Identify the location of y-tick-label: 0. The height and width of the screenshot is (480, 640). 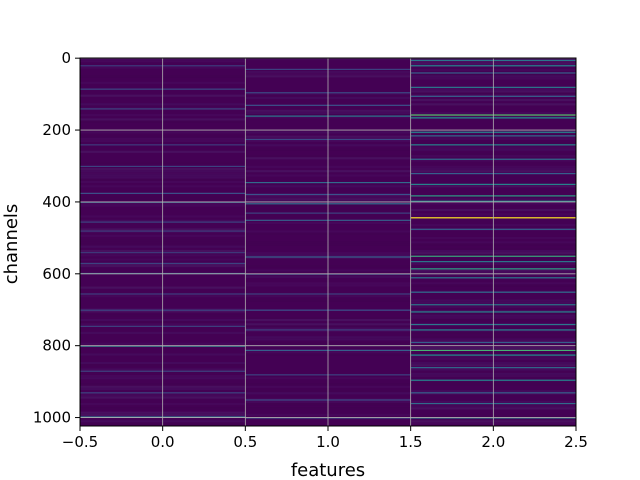
(66, 58).